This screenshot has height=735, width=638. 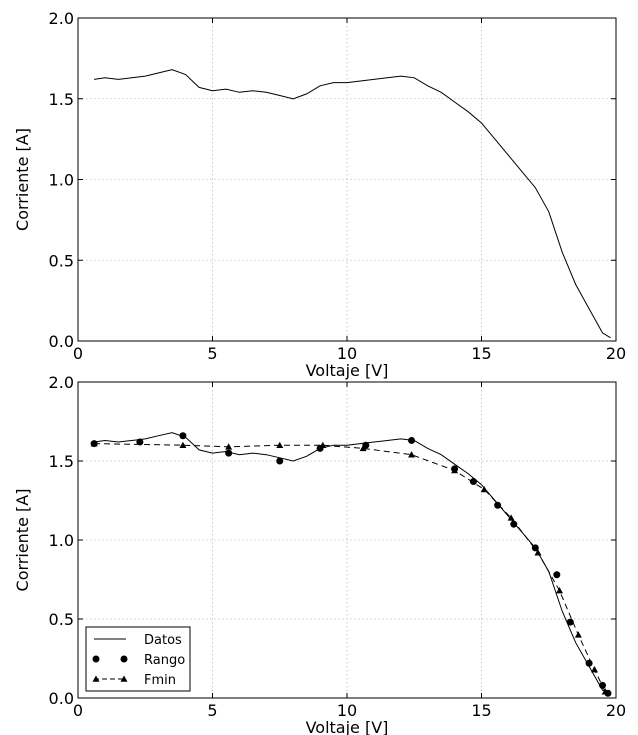 I want to click on legend-label: Fmin, so click(x=160, y=680).